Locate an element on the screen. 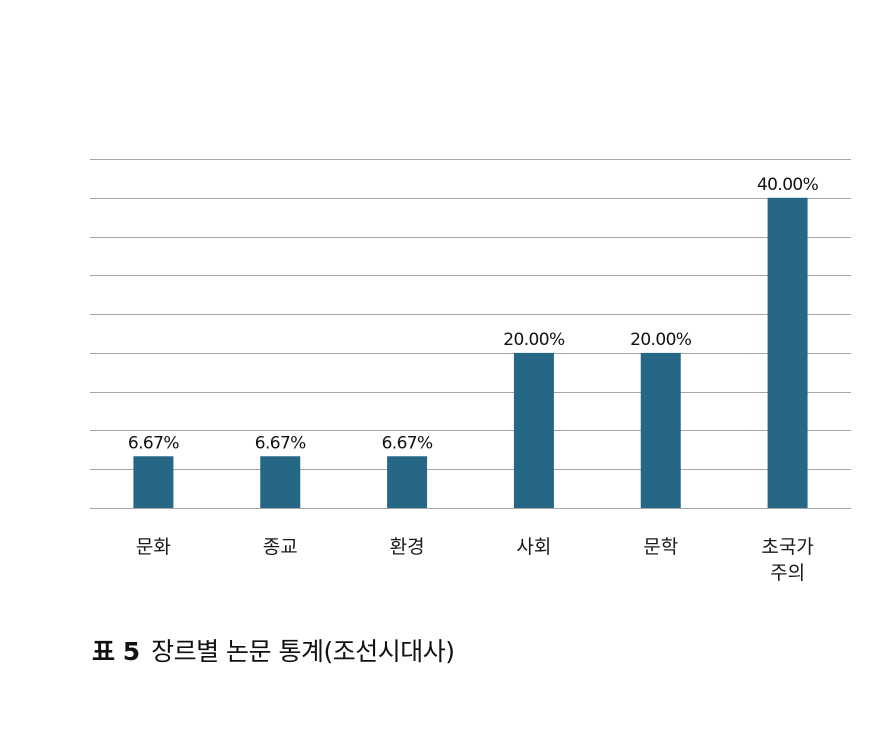 This screenshot has width=884, height=738. category-label-5: 초국가 주의 is located at coordinates (787, 560).